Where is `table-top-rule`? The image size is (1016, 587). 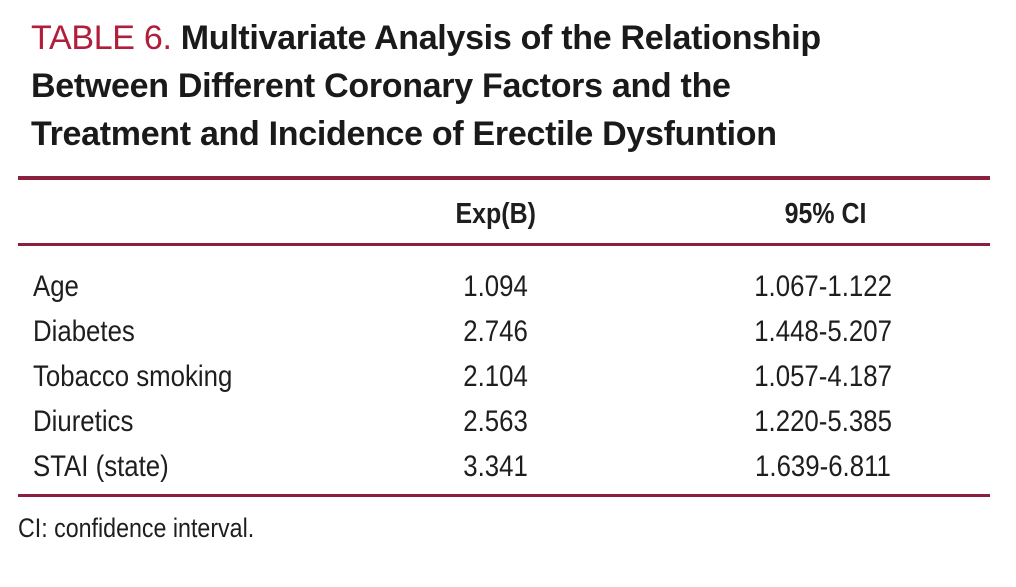
table-top-rule is located at coordinates (504, 178).